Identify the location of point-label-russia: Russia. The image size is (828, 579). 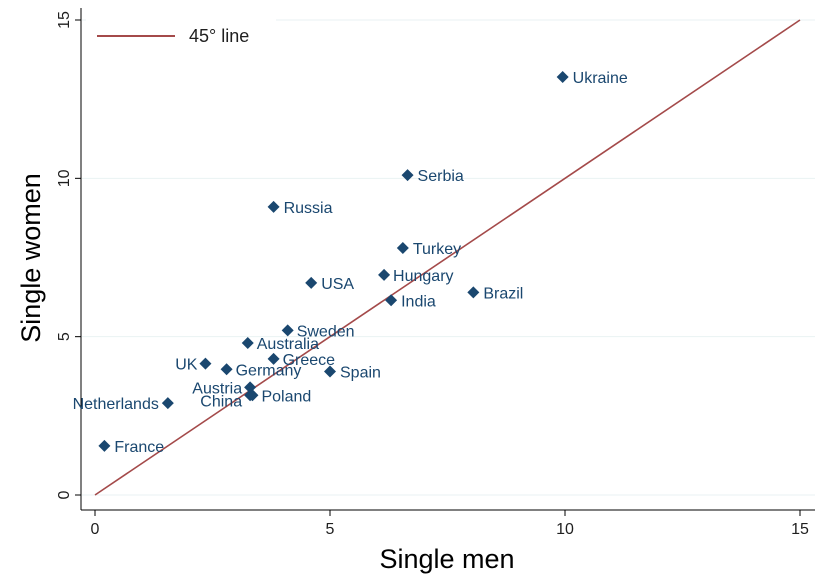
(308, 208).